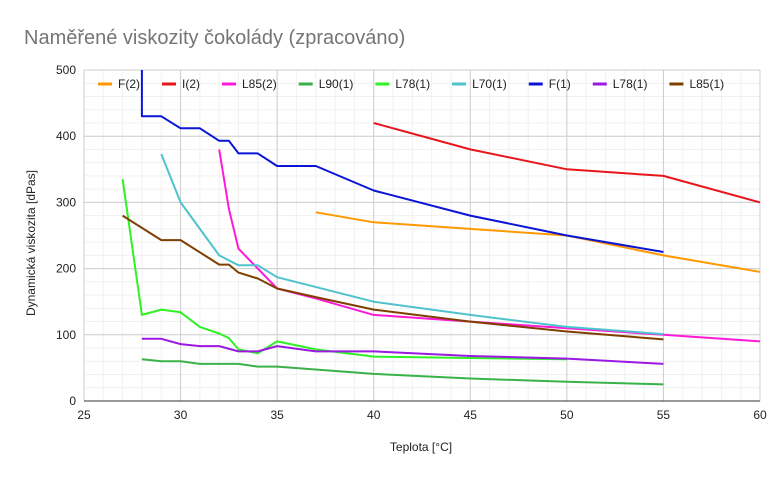 Image resolution: width=784 pixels, height=478 pixels. What do you see at coordinates (489, 84) in the screenshot?
I see `legend-label: L70(1)` at bounding box center [489, 84].